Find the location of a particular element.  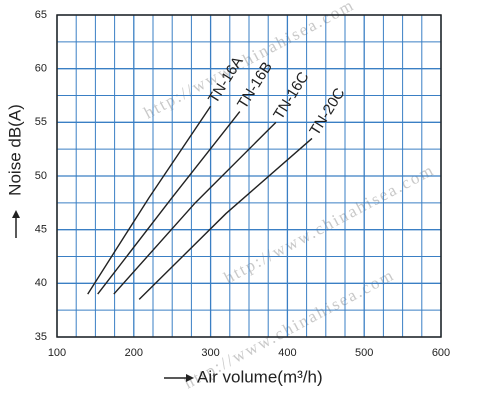

y-tick-label: 60 is located at coordinates (41, 69).